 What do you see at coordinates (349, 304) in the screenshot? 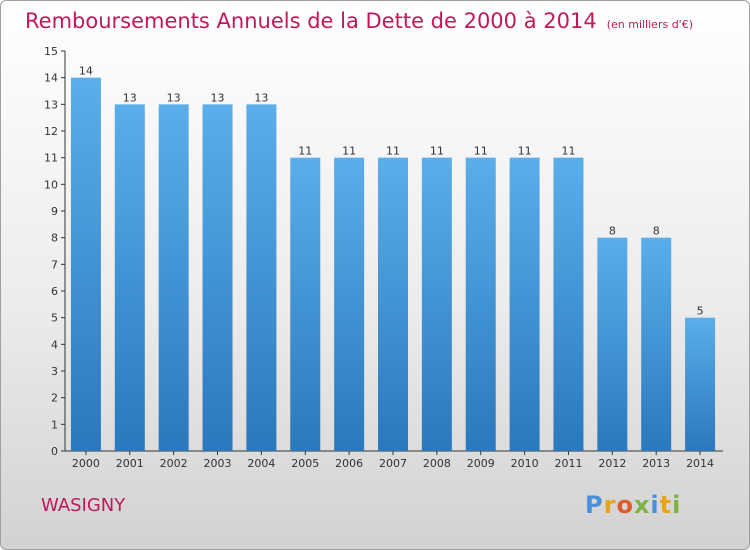
I see `bar-2006` at bounding box center [349, 304].